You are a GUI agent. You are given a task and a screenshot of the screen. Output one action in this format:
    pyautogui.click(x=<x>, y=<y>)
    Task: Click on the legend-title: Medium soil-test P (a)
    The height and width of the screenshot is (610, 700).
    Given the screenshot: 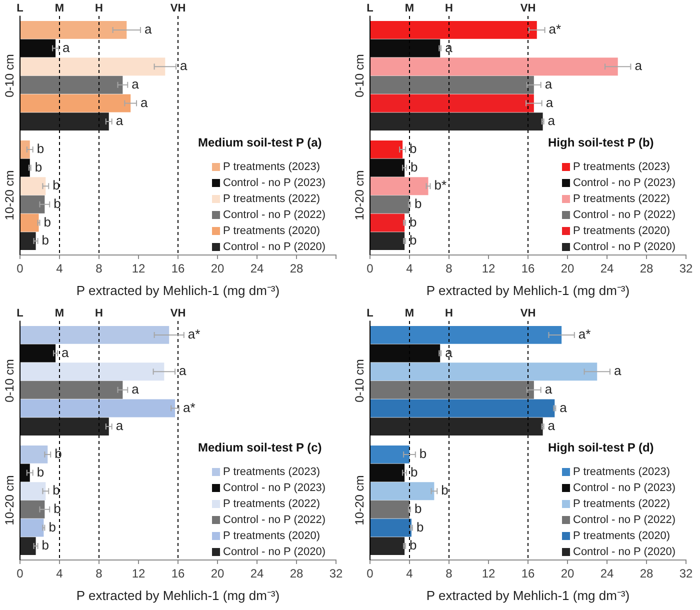 What is the action you would take?
    pyautogui.click(x=260, y=142)
    